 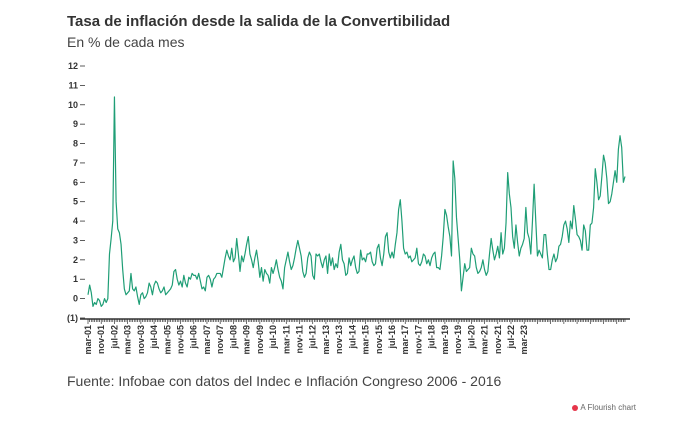 What do you see at coordinates (75, 279) in the screenshot?
I see `y-tick-label: 1` at bounding box center [75, 279].